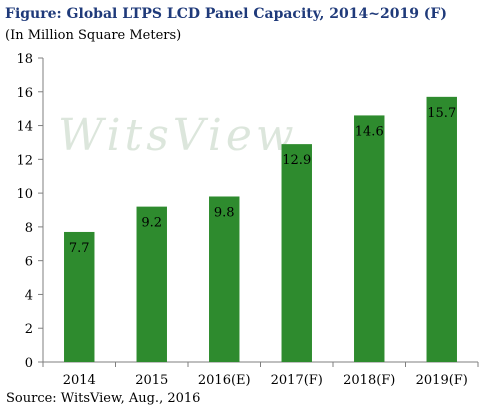 This screenshot has height=415, width=492. I want to click on x-tick-label: 2018(F), so click(369, 380).